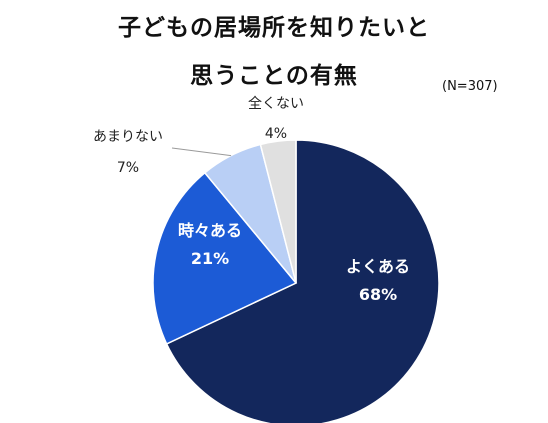  I want to click on sample-size-note: (N=307), so click(470, 86).